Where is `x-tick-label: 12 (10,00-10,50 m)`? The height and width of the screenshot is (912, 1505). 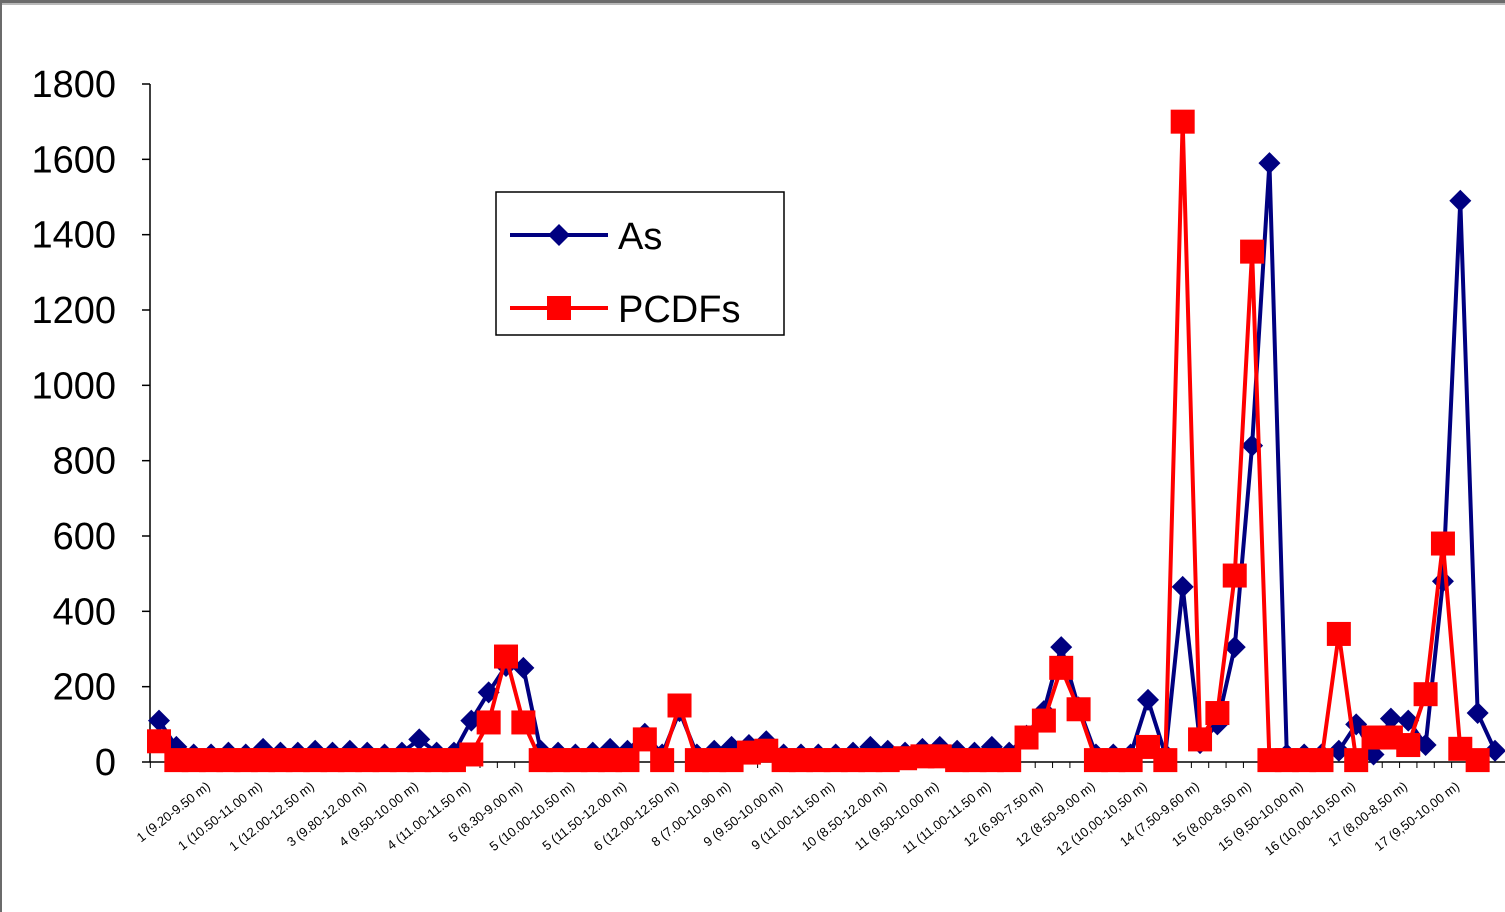 x-tick-label: 12 (10,00-10,50 m) is located at coordinates (1101, 819).